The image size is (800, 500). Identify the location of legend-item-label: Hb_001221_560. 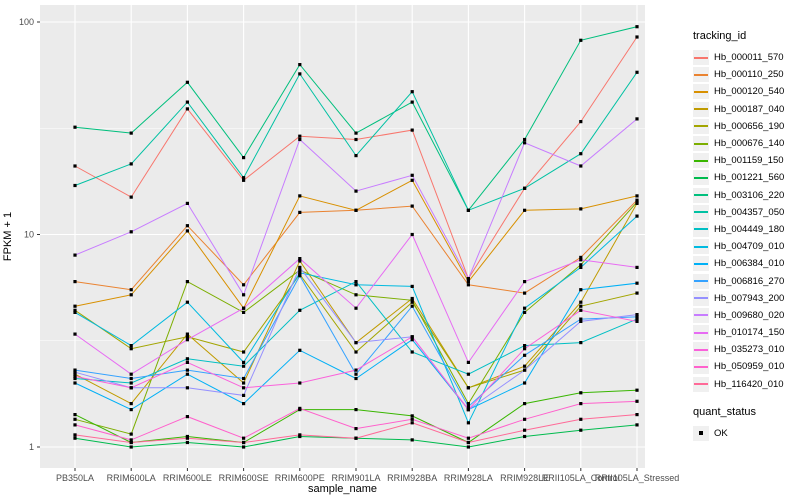
(749, 178).